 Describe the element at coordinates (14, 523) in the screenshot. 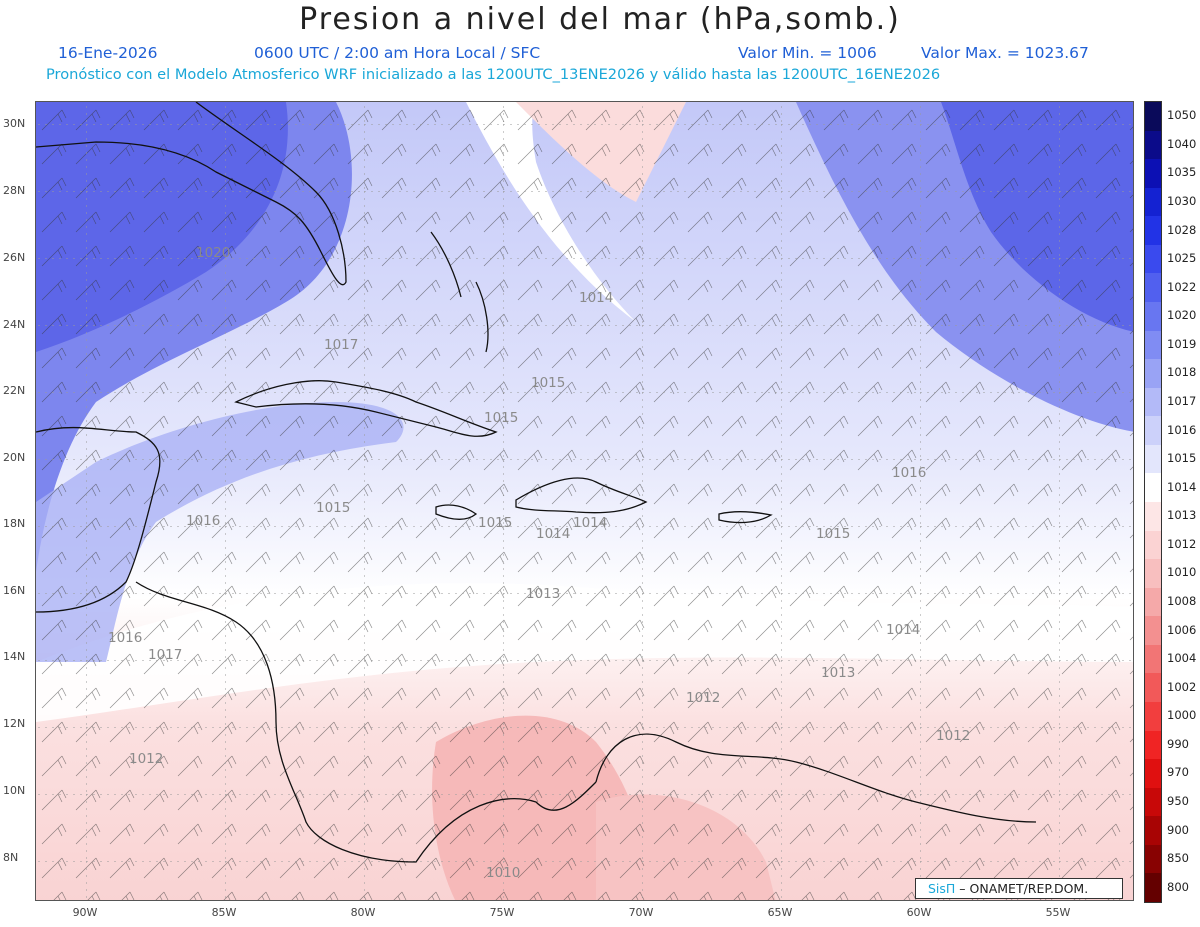

I see `lat-tick: 18N` at that location.